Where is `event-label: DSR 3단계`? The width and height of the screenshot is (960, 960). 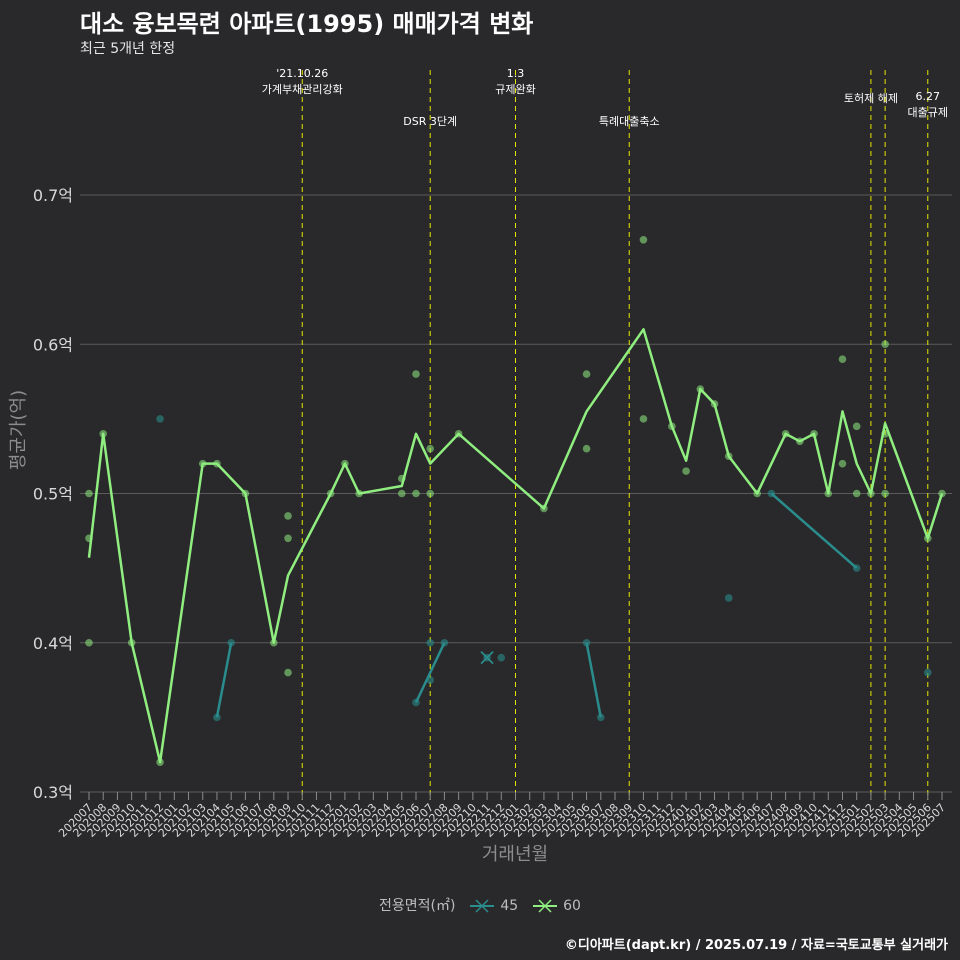
event-label: DSR 3단계 is located at coordinates (430, 121).